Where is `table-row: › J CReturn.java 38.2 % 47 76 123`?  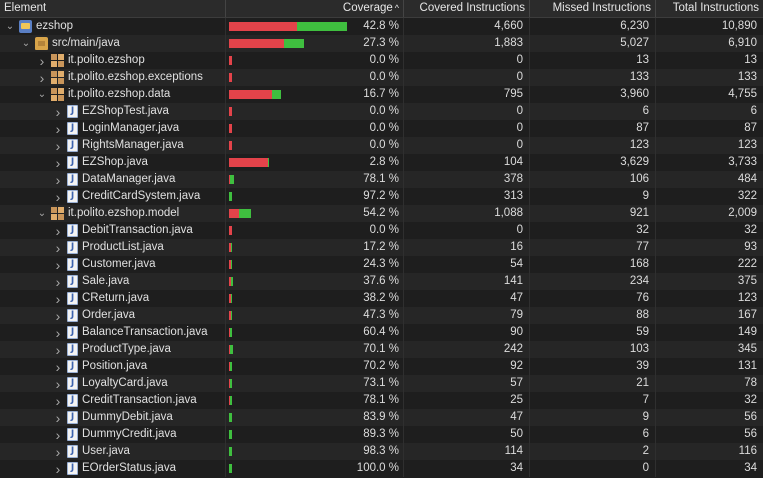 table-row: › J CReturn.java 38.2 % 47 76 123 is located at coordinates (381, 298).